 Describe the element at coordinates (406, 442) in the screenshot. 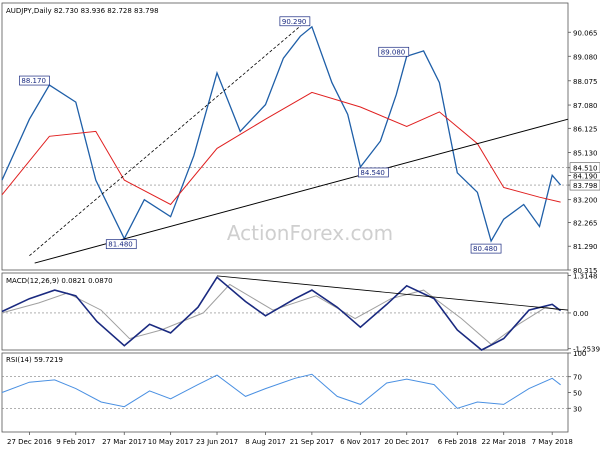

I see `x-axis-tick-label: 20 Dec 2017` at that location.